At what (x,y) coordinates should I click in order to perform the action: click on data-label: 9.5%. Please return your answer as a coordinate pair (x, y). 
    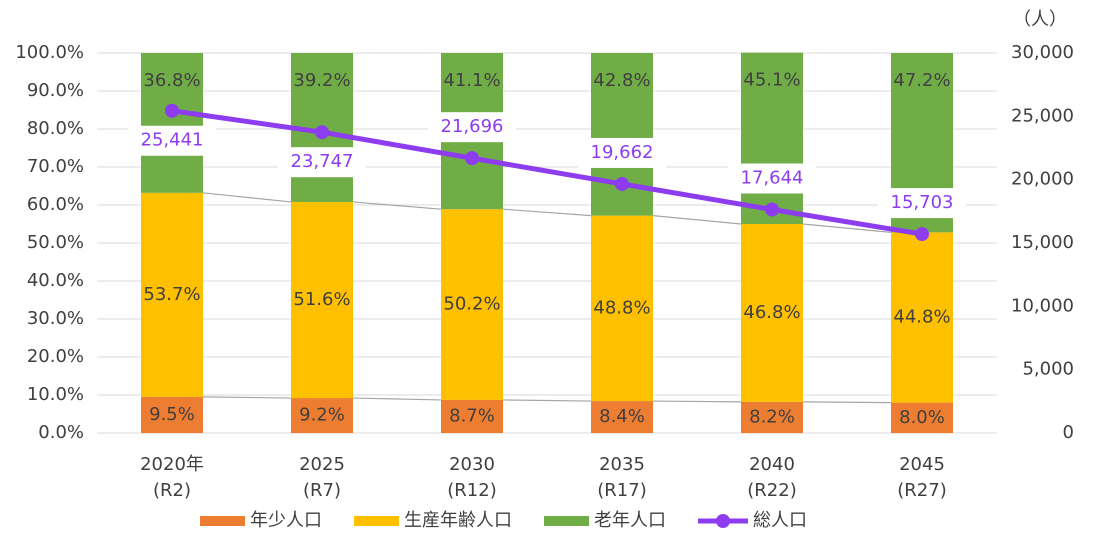
    Looking at the image, I should click on (172, 414).